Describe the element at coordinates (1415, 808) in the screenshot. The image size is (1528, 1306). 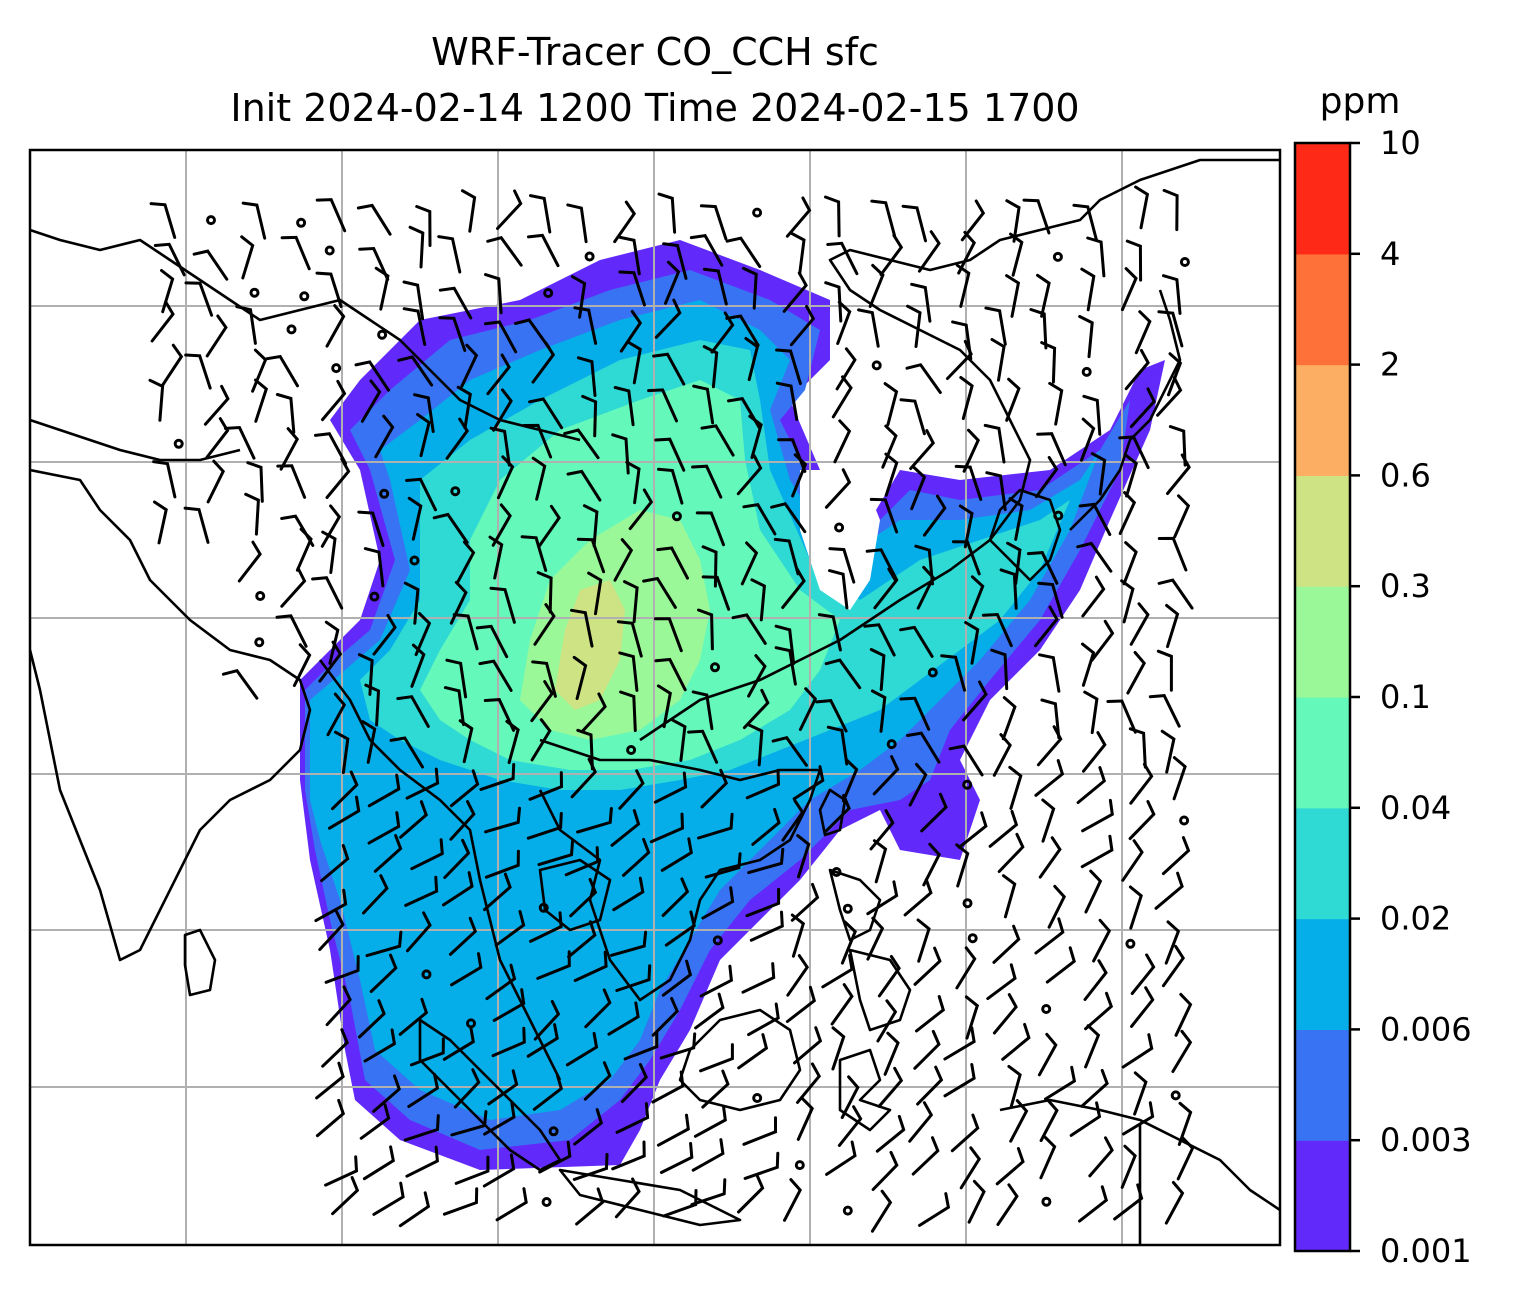
I see `colorbar-tick-label: 0.04` at that location.